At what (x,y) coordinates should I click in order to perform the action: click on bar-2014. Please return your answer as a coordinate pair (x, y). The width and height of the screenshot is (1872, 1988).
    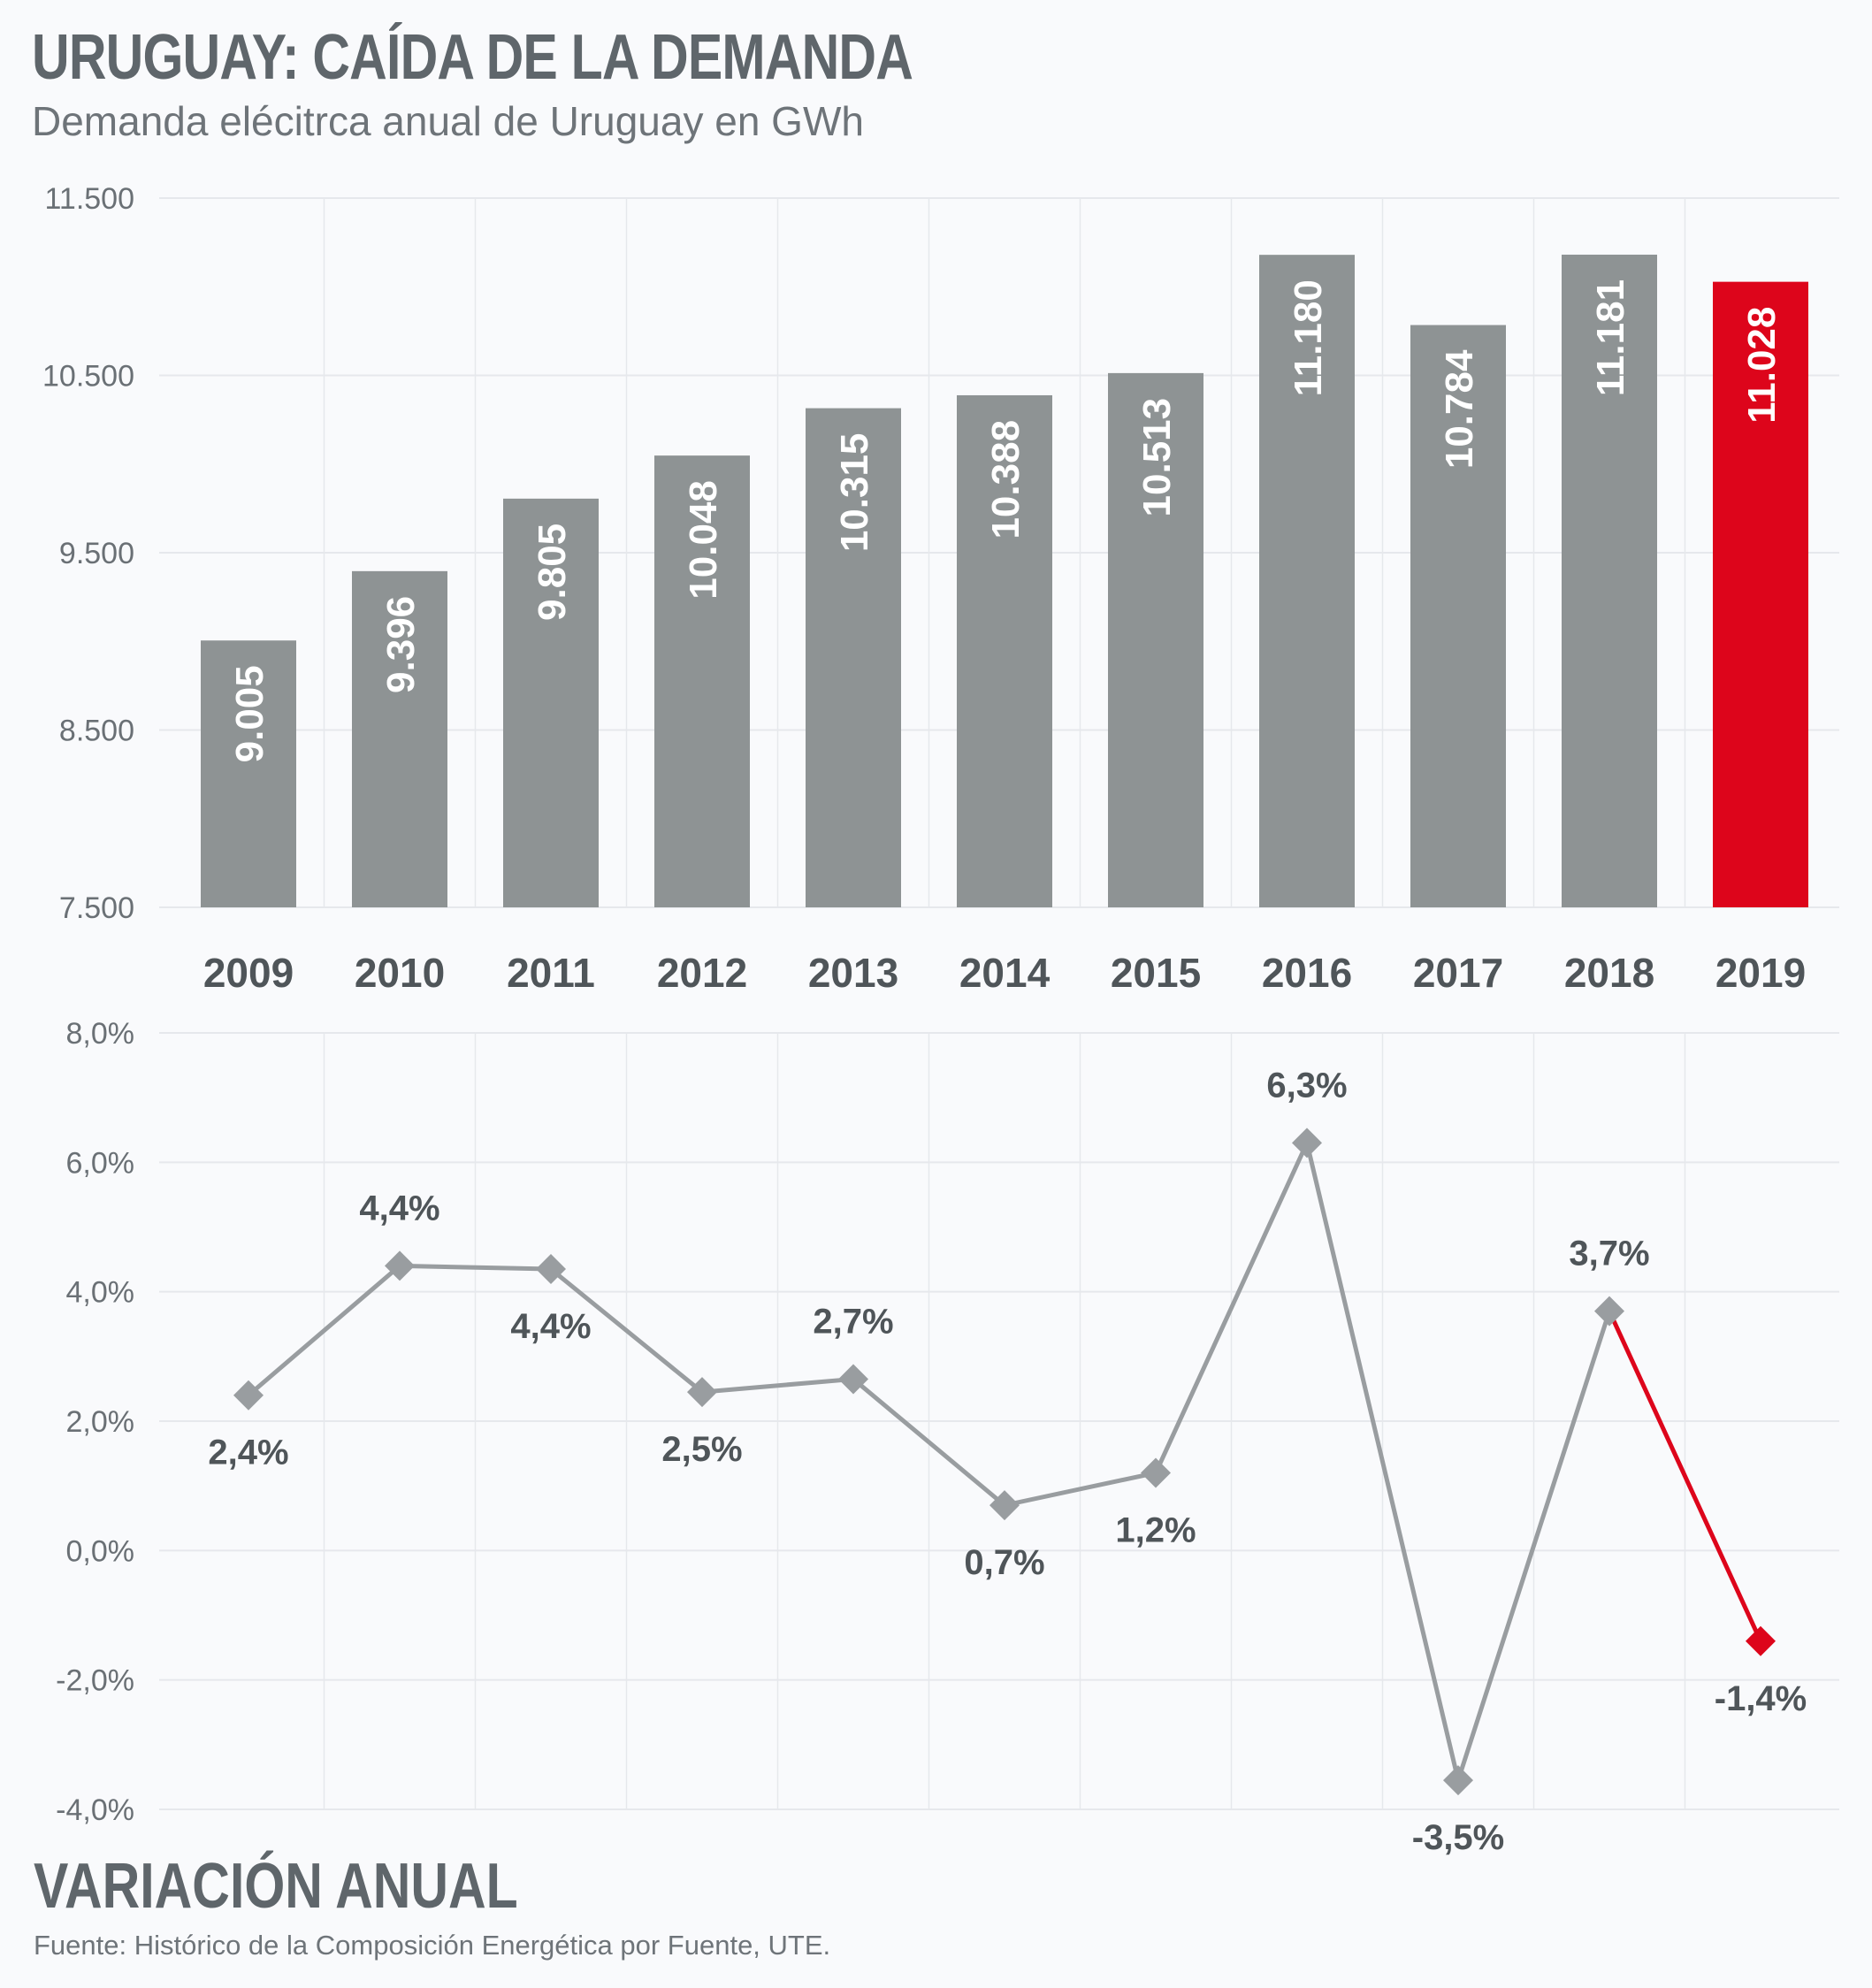
    Looking at the image, I should click on (1004, 650).